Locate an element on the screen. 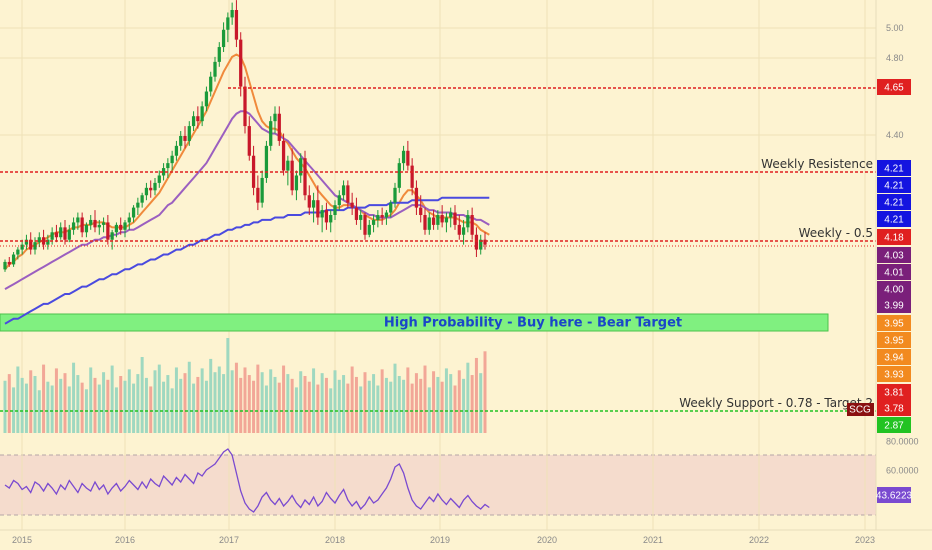  y-tick-label: 5.00 is located at coordinates (895, 28).